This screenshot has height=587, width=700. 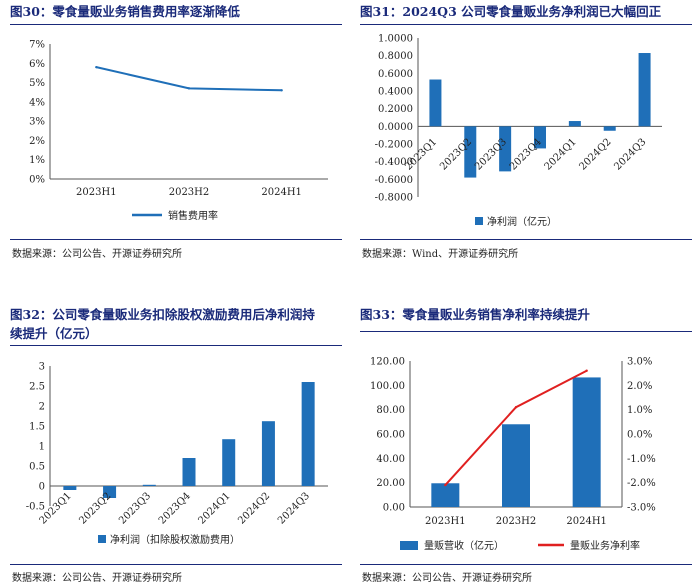 What do you see at coordinates (639, 435) in the screenshot?
I see `y-tick-label-right: 0.0%` at bounding box center [639, 435].